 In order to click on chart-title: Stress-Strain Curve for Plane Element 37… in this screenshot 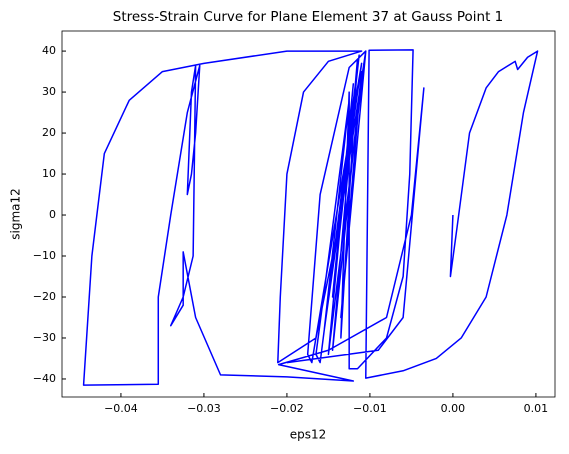, I will do `click(308, 17)`.